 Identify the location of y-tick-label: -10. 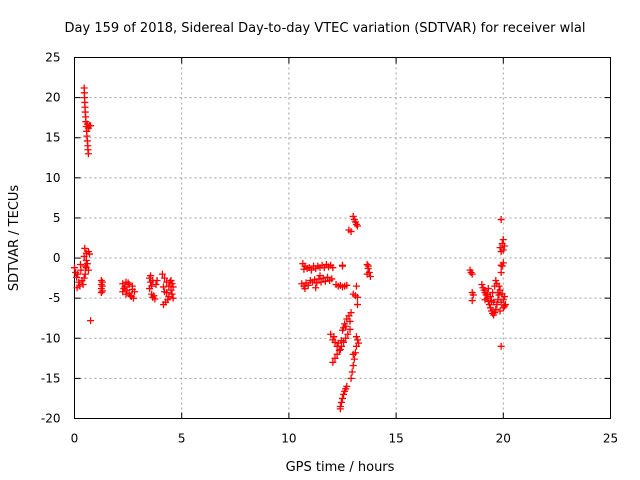
(51, 338).